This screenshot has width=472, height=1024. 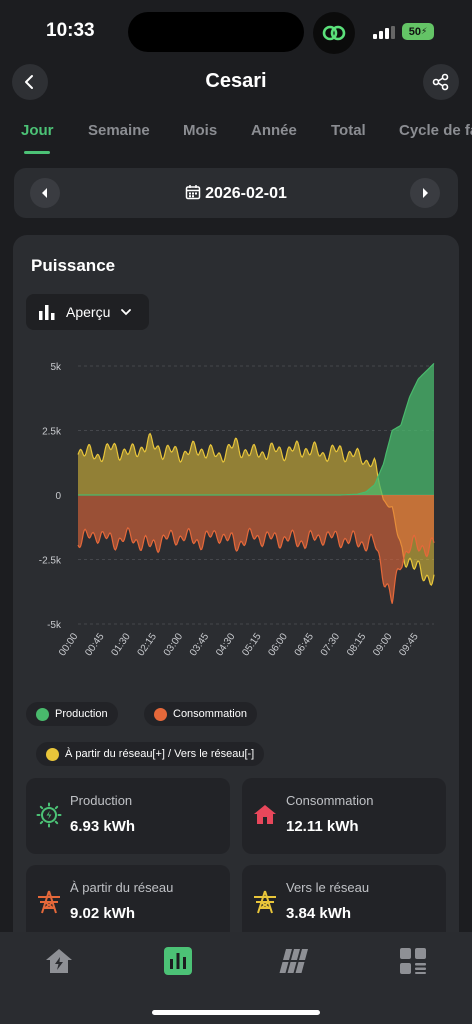 I want to click on chevron-down-icon, so click(x=126, y=312).